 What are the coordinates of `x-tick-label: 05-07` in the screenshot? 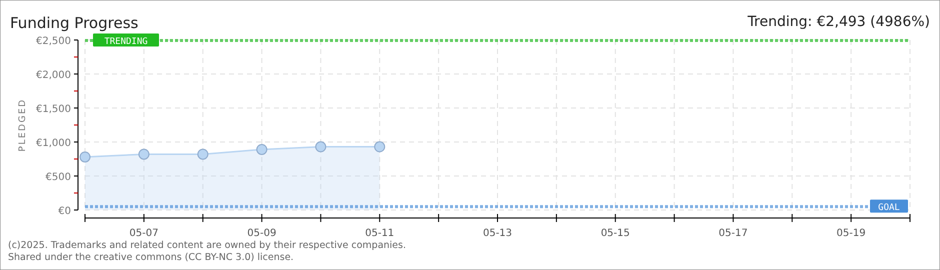 It's located at (143, 233).